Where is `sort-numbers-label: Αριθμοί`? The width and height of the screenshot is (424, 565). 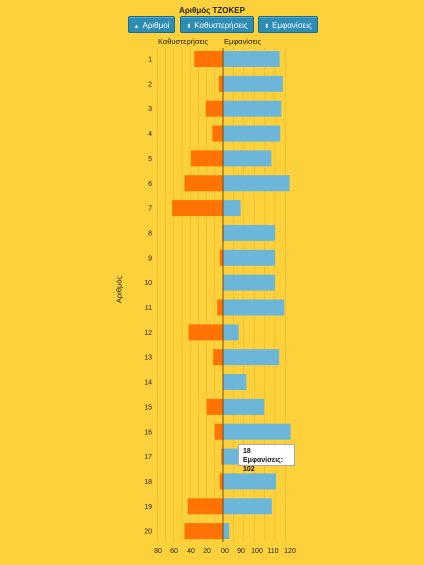 sort-numbers-label: Αριθμοί is located at coordinates (156, 25).